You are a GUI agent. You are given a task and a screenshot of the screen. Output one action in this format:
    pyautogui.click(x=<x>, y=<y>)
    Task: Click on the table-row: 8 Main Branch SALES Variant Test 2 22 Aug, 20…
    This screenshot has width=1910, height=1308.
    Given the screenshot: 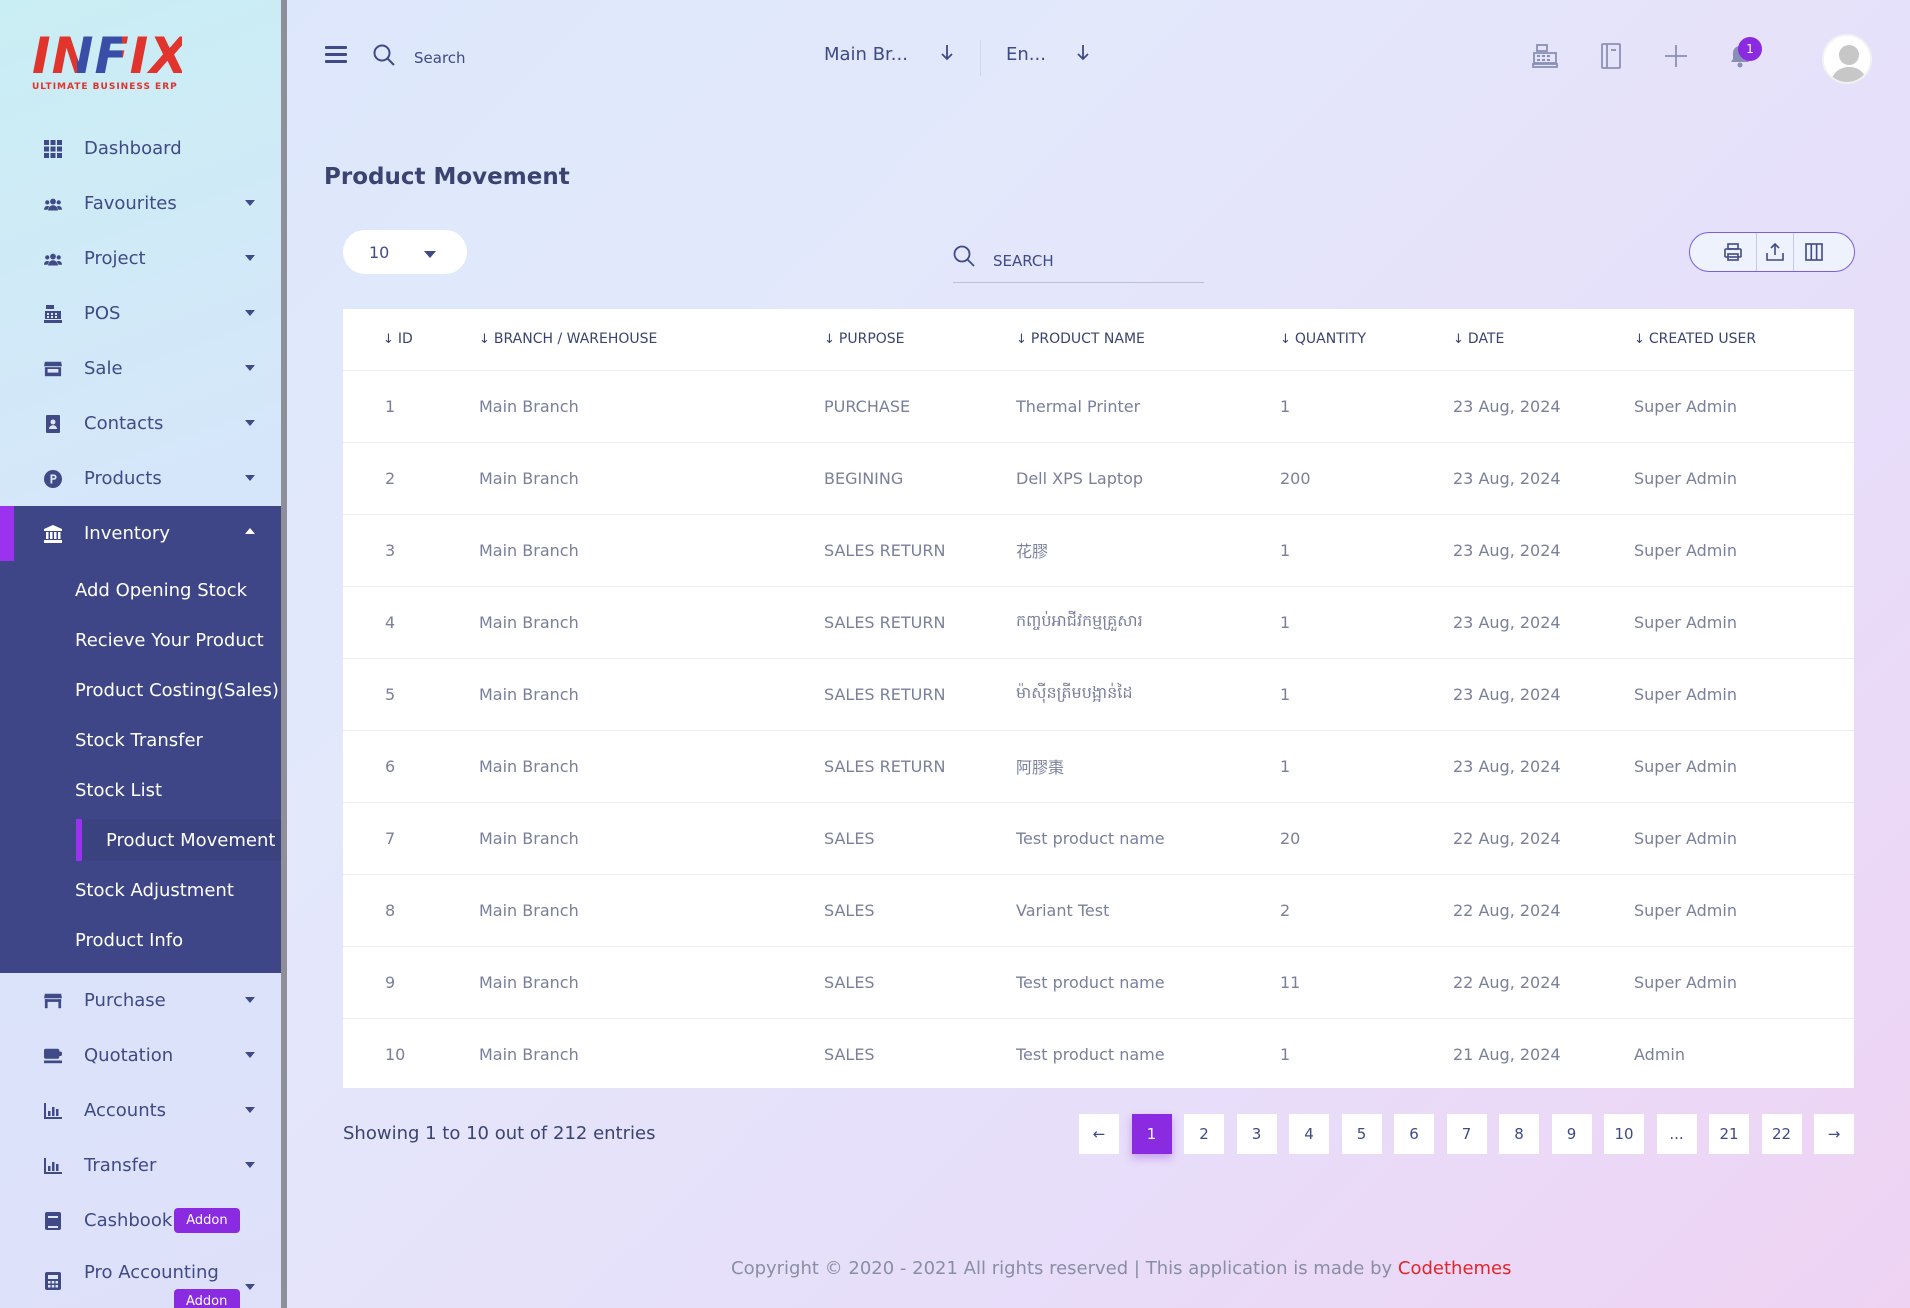 What is the action you would take?
    pyautogui.click(x=1098, y=910)
    